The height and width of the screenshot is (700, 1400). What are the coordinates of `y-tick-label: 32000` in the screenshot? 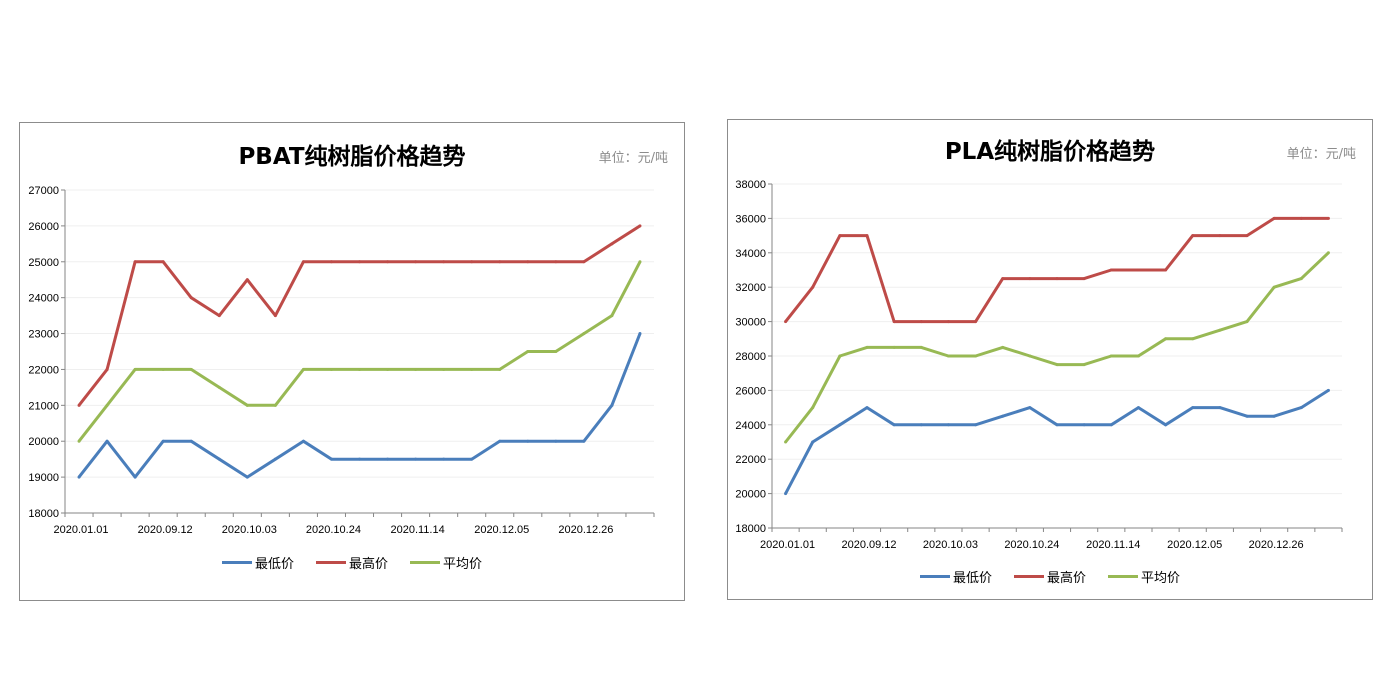 It's located at (750, 288).